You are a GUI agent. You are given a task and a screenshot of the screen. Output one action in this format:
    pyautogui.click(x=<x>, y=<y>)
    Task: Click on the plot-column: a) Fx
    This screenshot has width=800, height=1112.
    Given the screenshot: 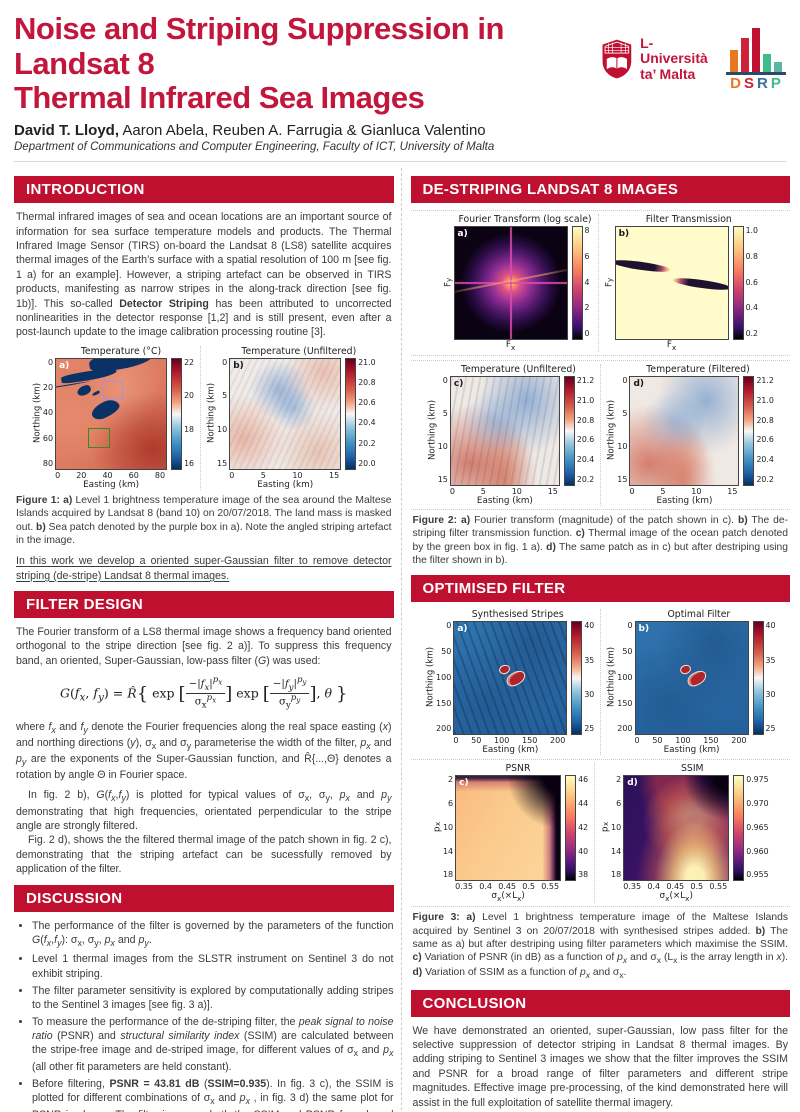 What is the action you would take?
    pyautogui.click(x=510, y=289)
    